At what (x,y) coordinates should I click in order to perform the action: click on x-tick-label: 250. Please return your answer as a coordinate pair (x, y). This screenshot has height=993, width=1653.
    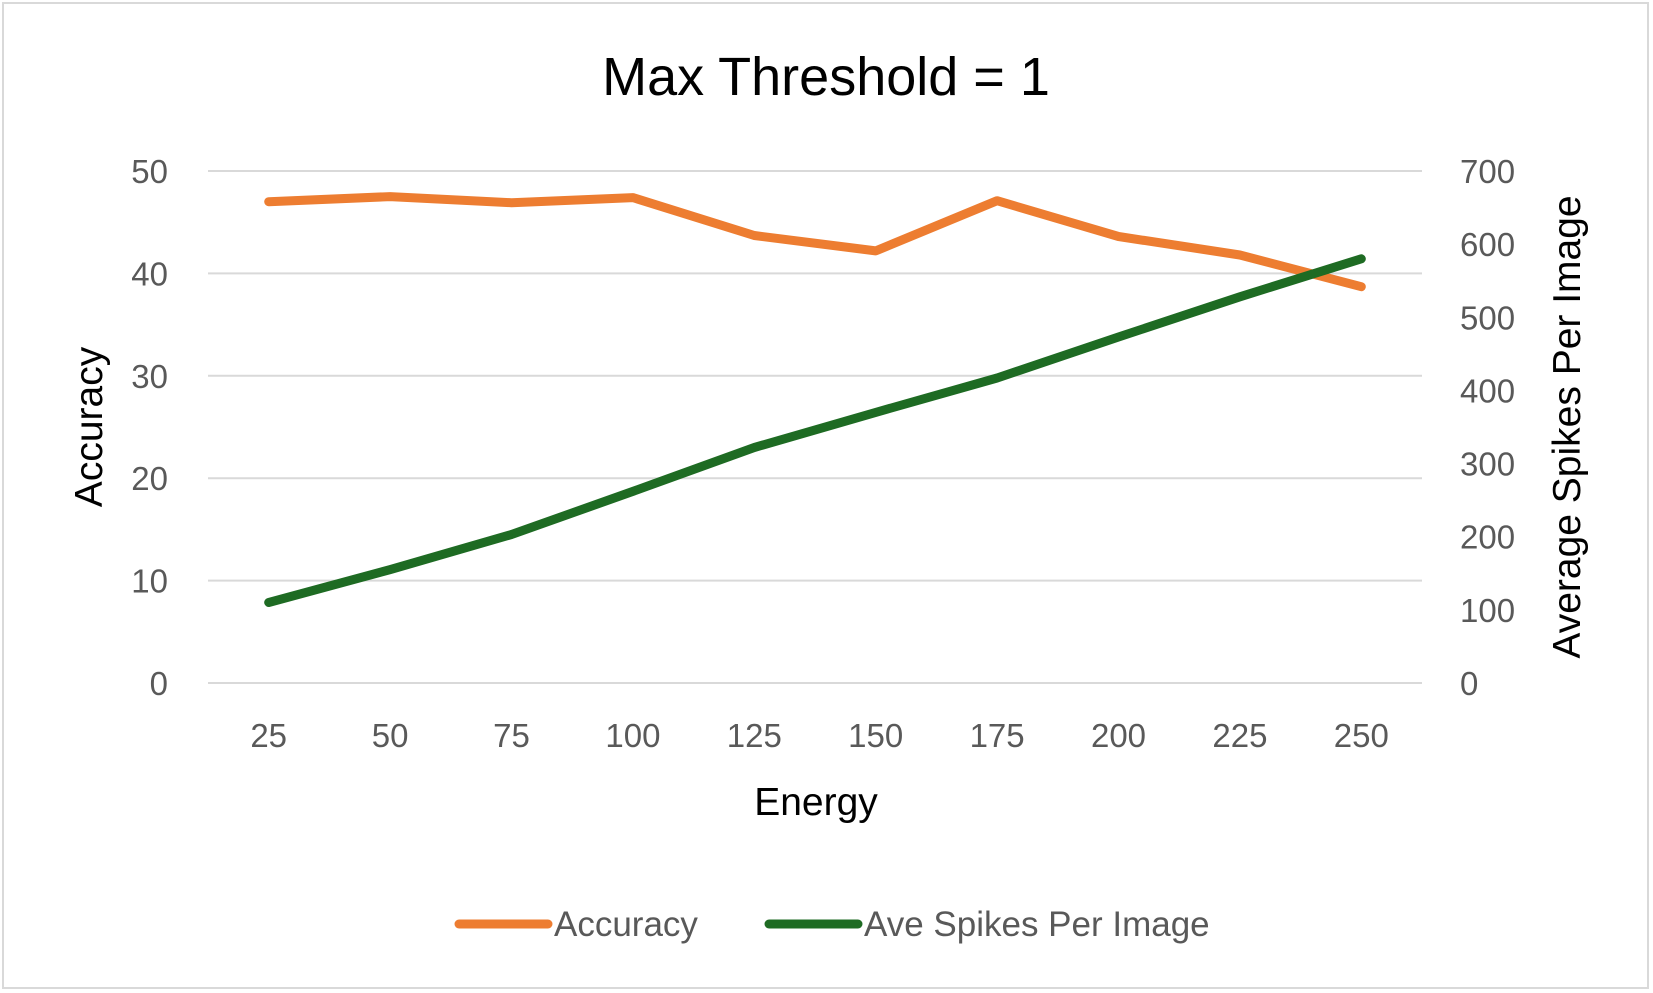
    Looking at the image, I should click on (1361, 735).